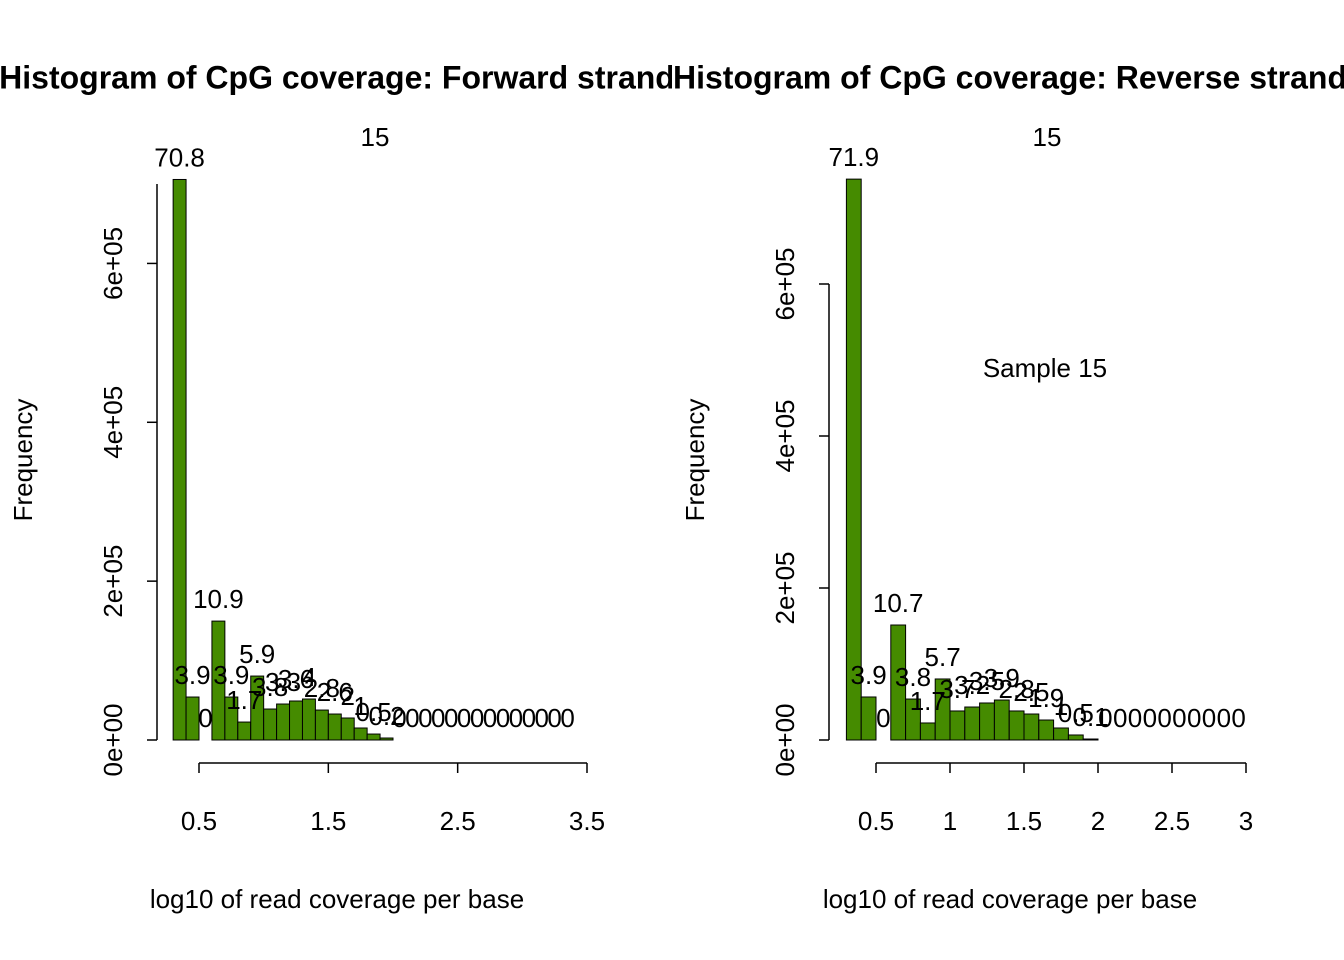 Image resolution: width=1344 pixels, height=960 pixels. What do you see at coordinates (928, 701) in the screenshot?
I see `bar-label: 1.7` at bounding box center [928, 701].